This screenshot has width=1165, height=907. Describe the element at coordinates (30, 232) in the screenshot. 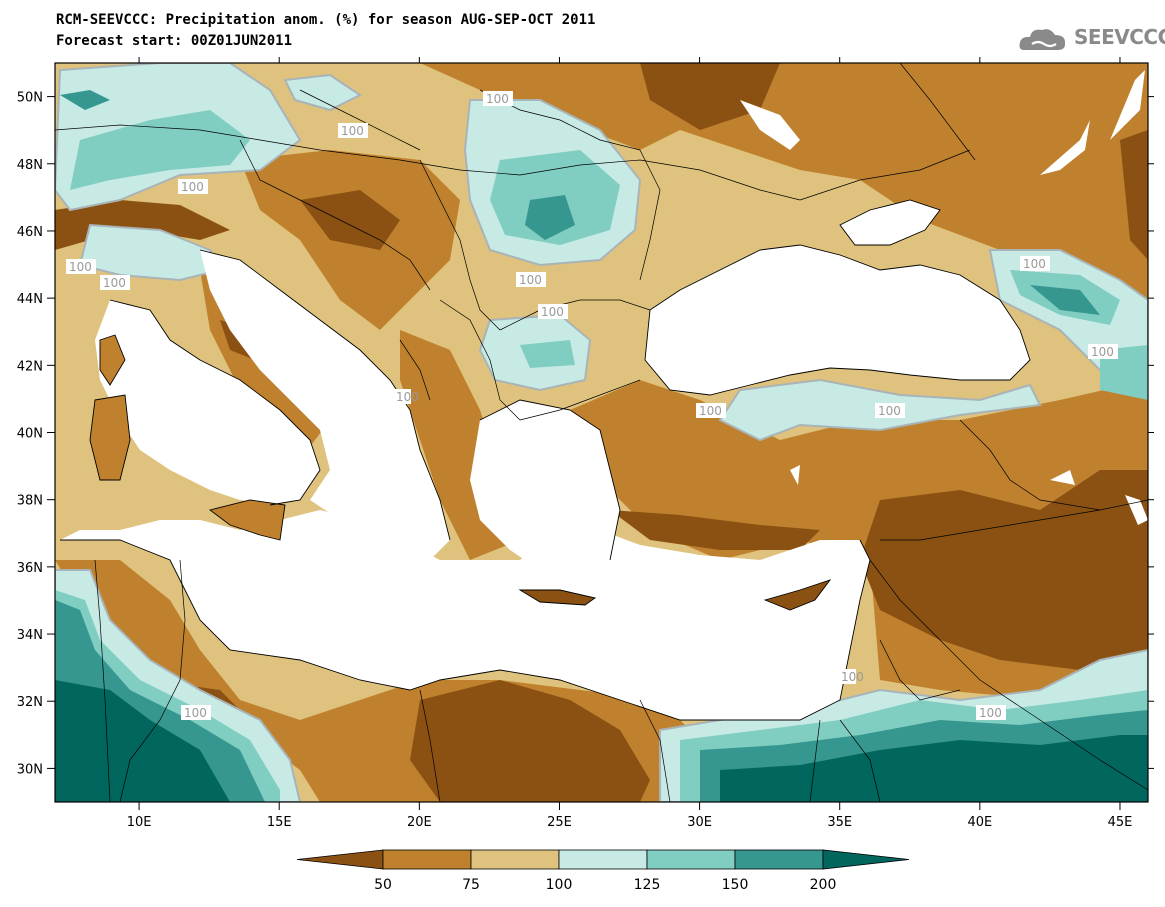

I see `latitude-tick-label: 46N` at that location.